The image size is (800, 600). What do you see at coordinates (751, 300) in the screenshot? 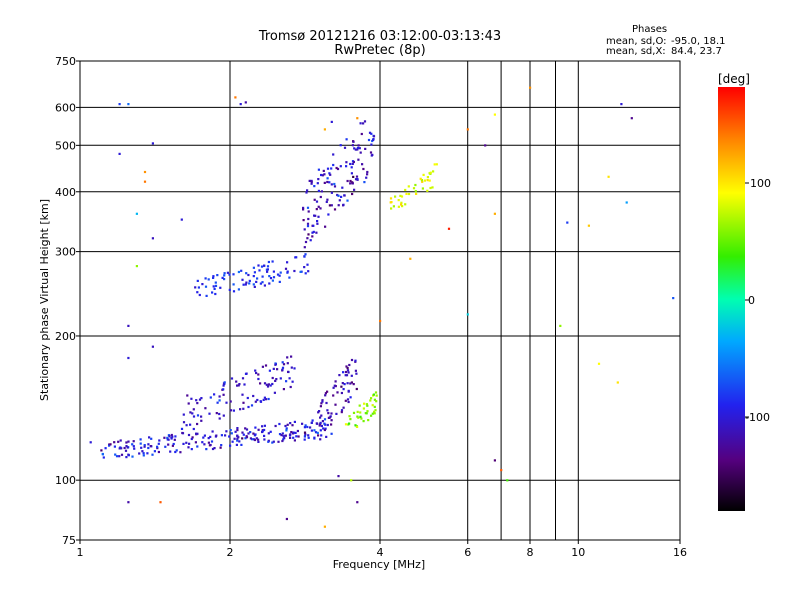
I see `colorbar-tick-label: 0` at bounding box center [751, 300].